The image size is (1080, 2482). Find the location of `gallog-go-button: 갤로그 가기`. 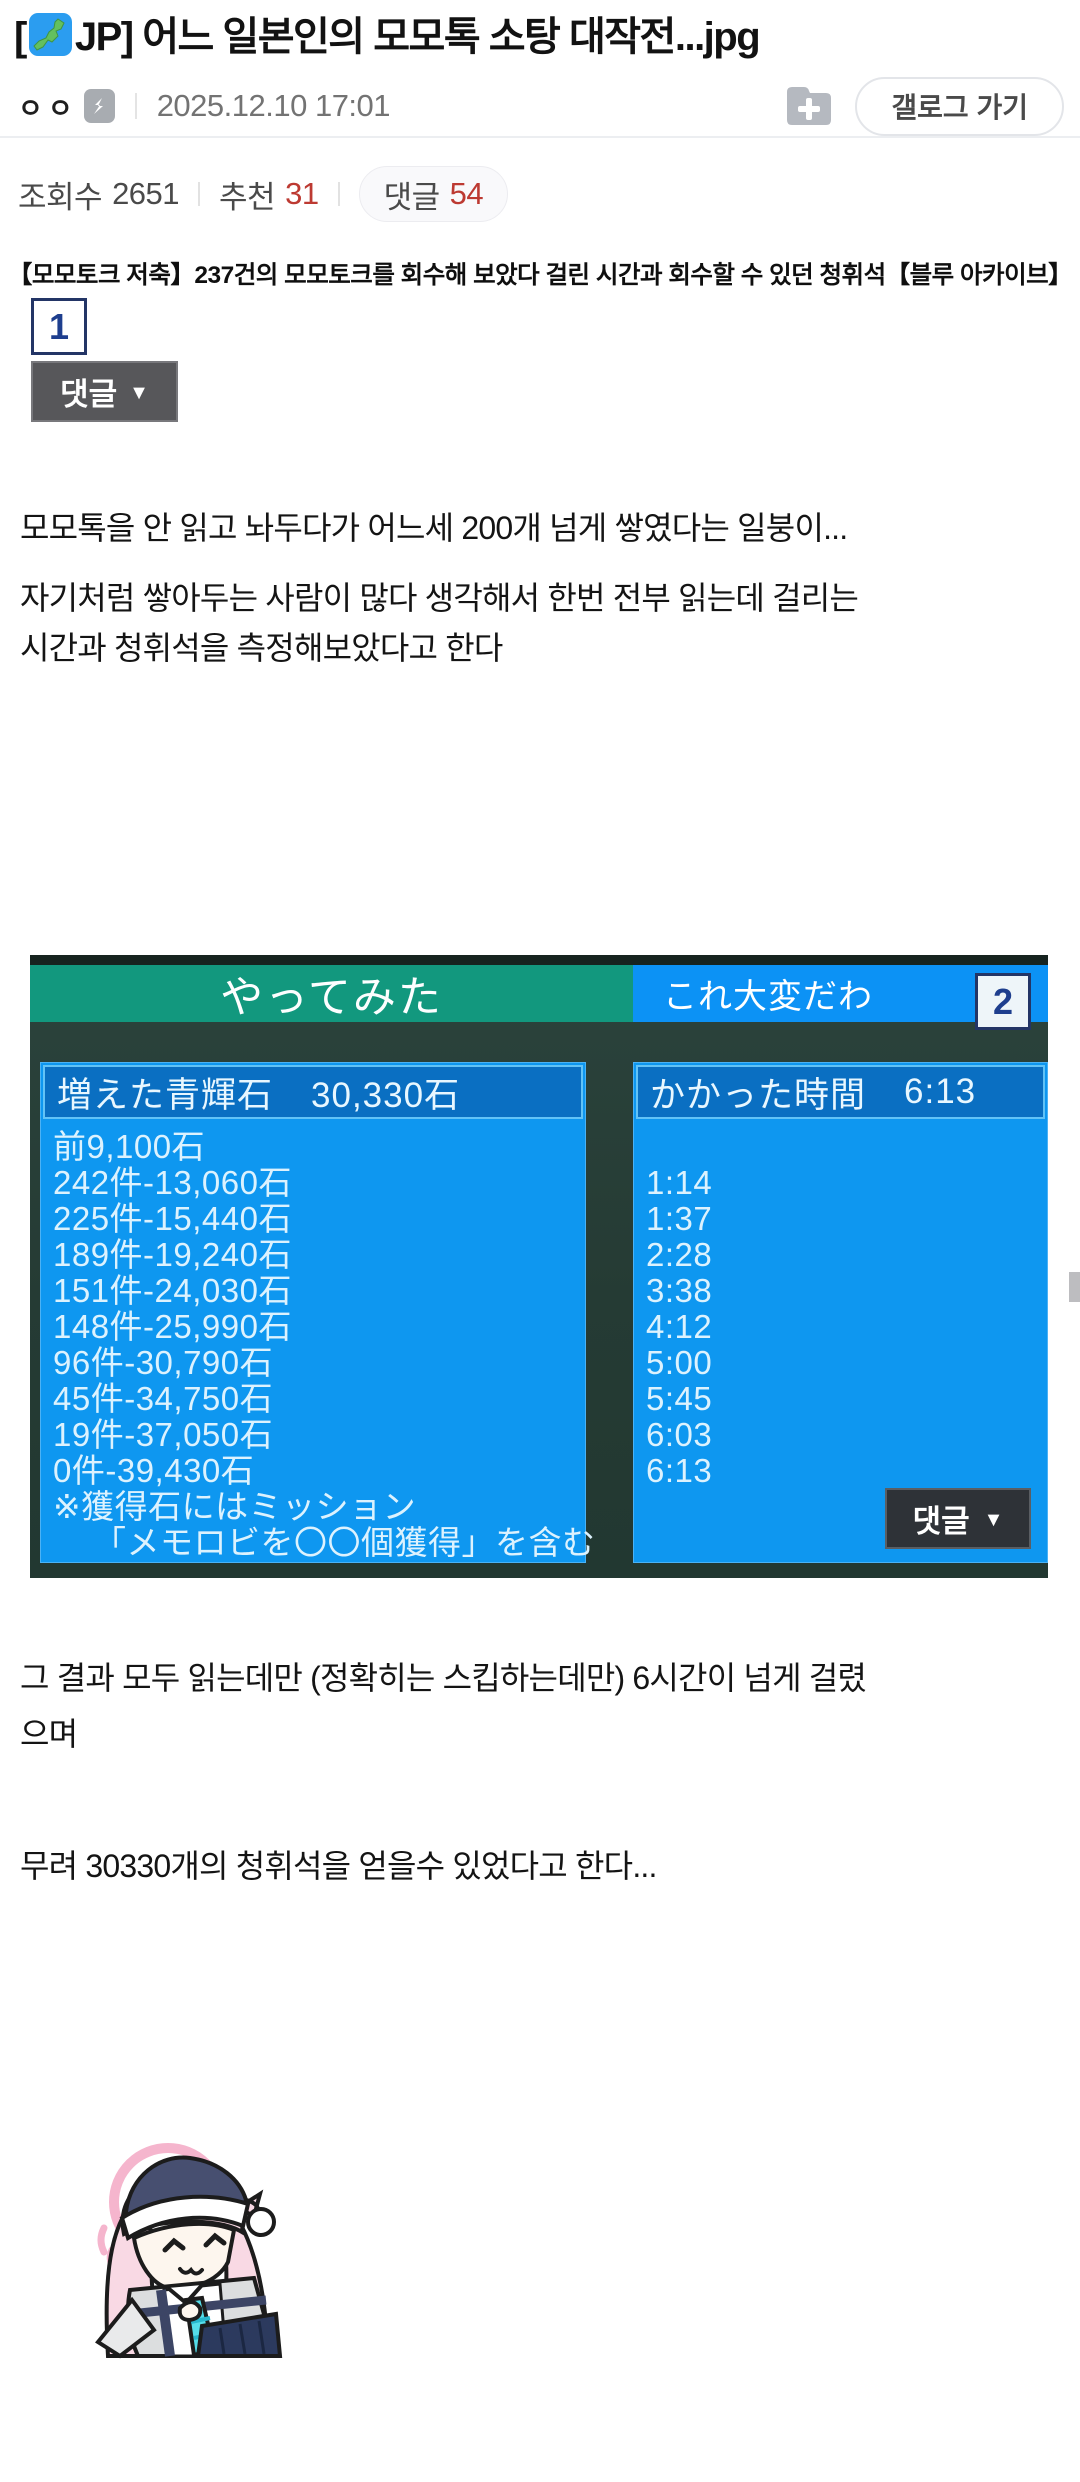

gallog-go-button: 갤로그 가기 is located at coordinates (959, 106).